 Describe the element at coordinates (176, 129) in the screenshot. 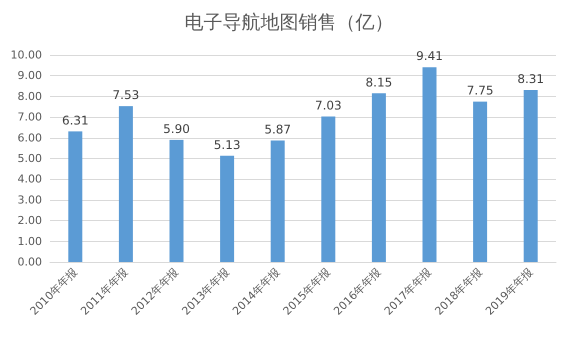

I see `data-label: 5.90` at that location.